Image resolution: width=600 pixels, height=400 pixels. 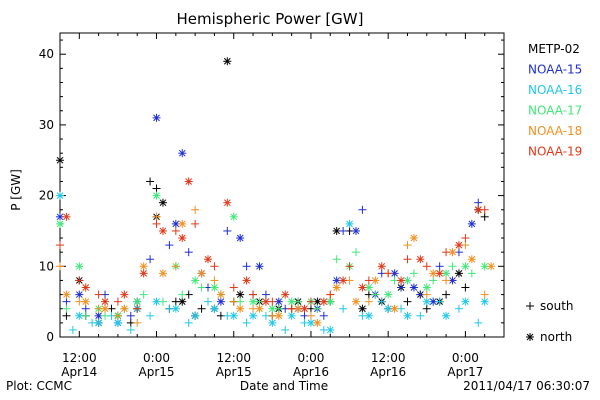 I want to click on y-tick-label: 40, so click(x=46, y=54).